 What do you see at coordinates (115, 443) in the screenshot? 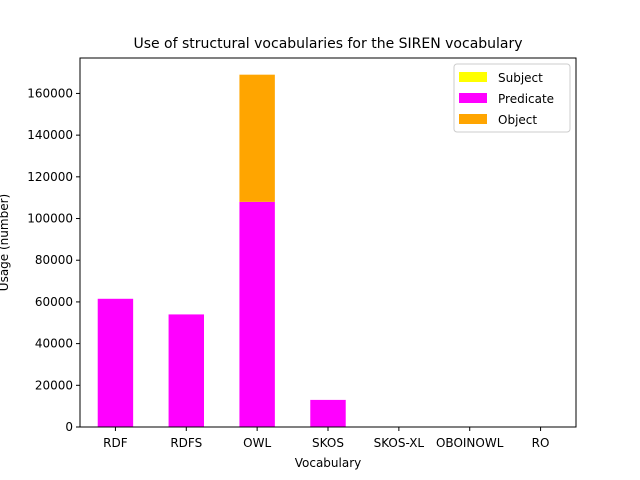
I see `x-tick-label-rdf: RDF` at bounding box center [115, 443].